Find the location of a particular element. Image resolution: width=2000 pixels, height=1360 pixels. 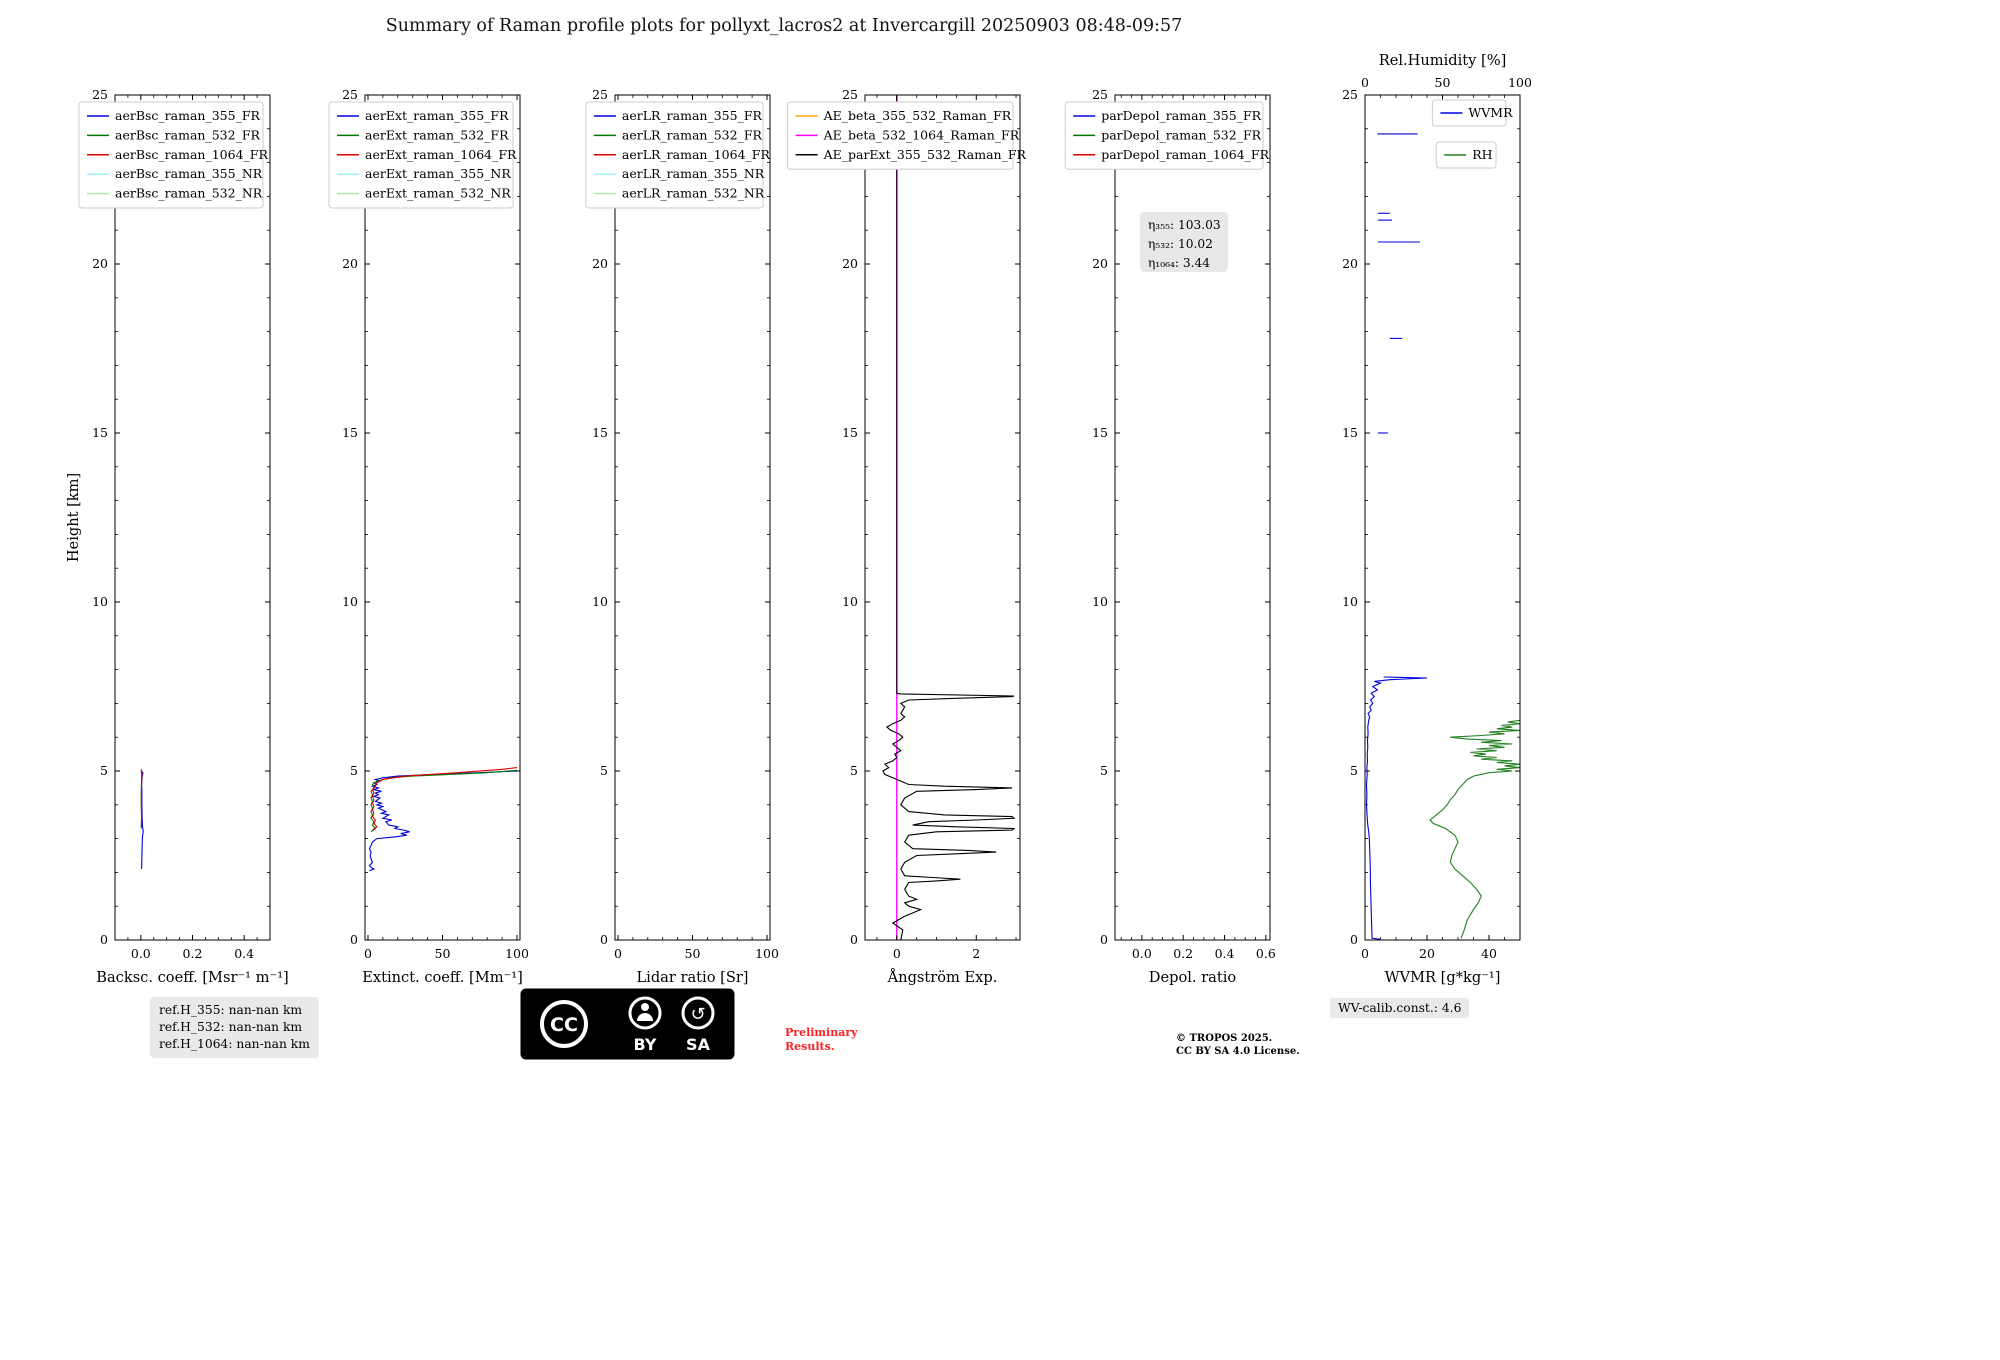

legend: WVMR is located at coordinates (1472, 113).